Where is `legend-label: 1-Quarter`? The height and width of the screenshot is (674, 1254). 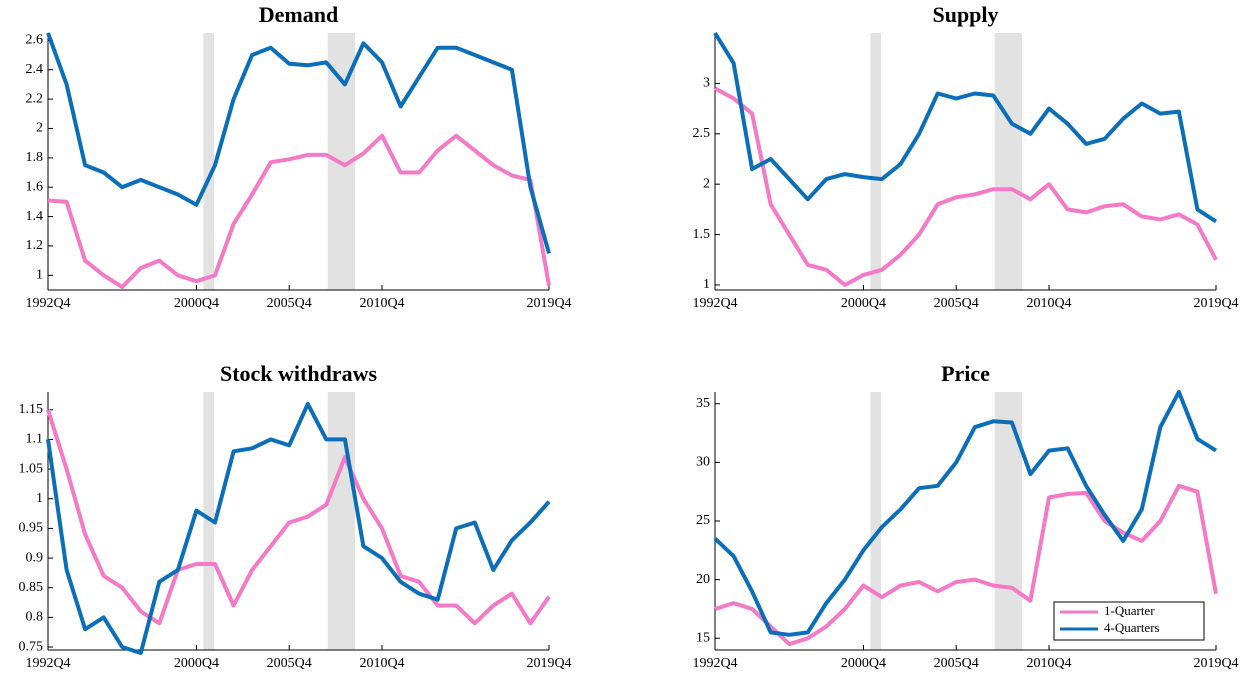
legend-label: 1-Quarter is located at coordinates (1129, 610).